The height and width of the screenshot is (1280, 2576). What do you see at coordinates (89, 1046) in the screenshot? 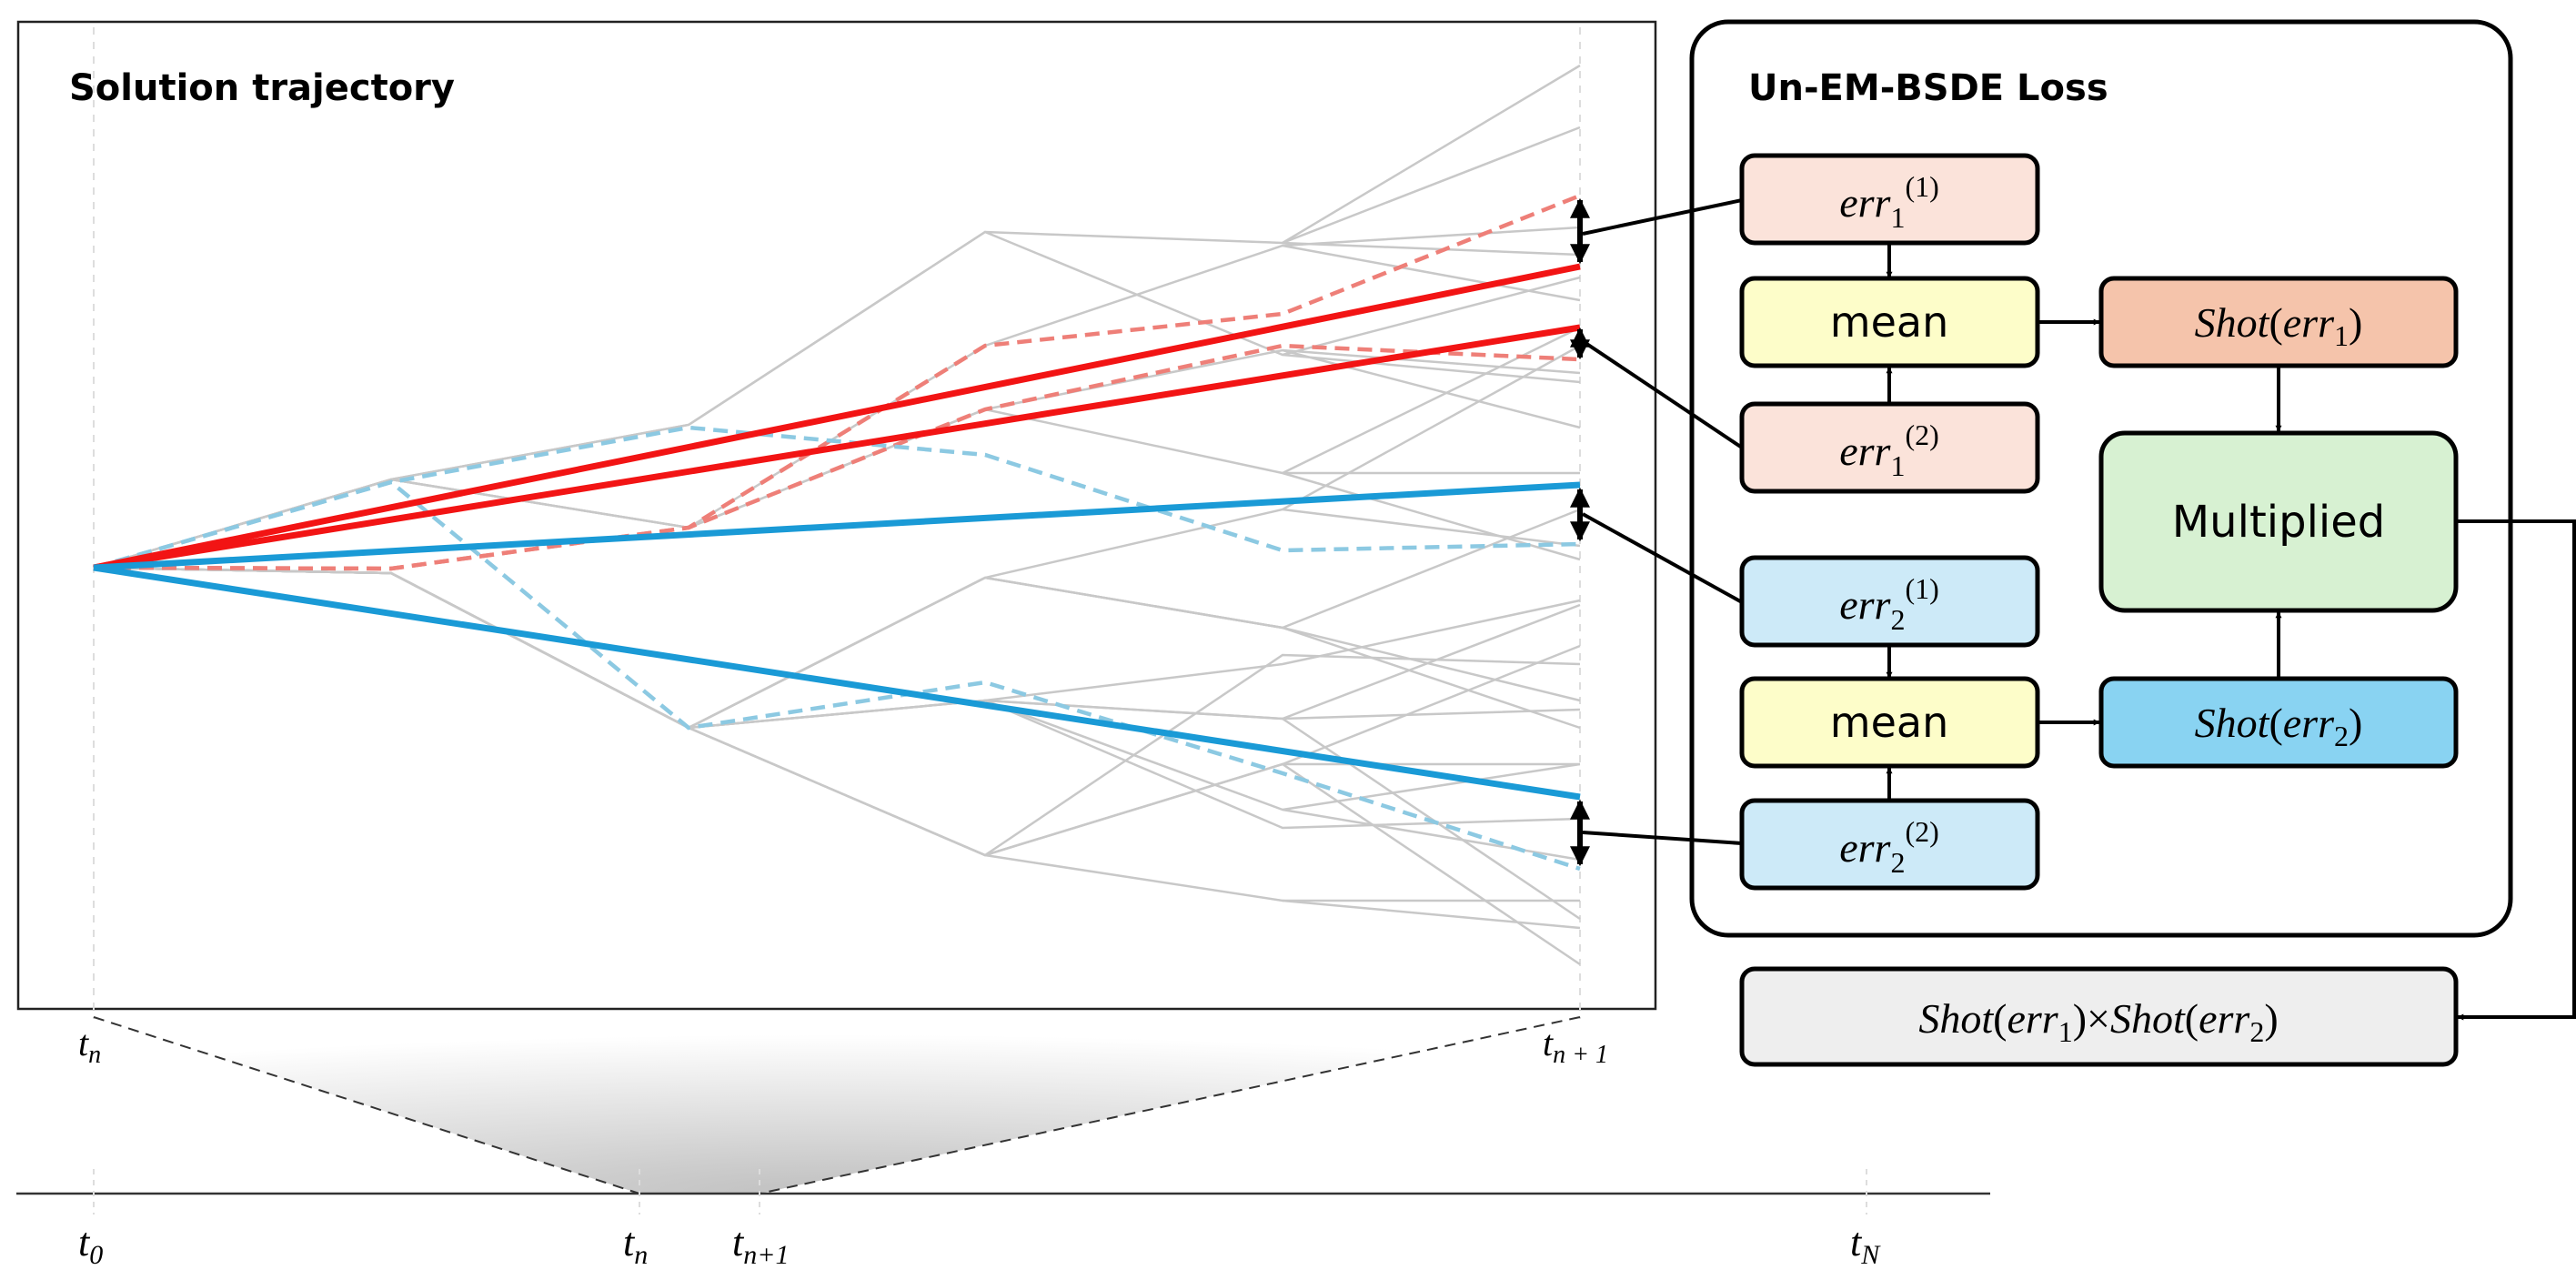
I see `upper-label-tn: tn` at bounding box center [89, 1046].